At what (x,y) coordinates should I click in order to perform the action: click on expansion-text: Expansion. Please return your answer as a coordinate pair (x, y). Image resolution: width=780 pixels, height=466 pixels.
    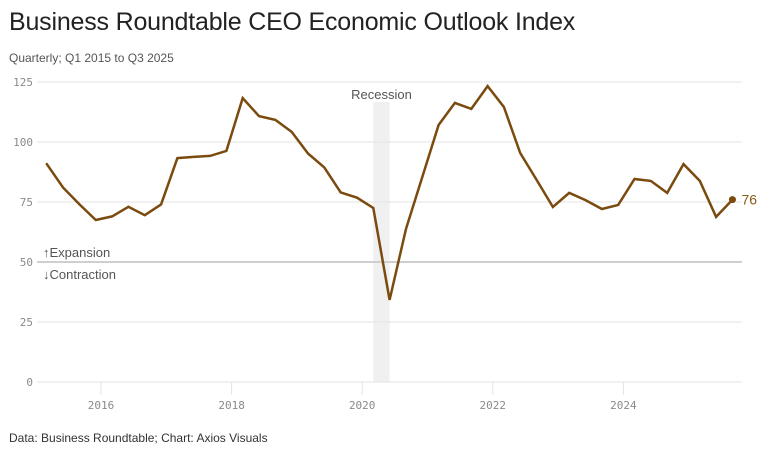
    Looking at the image, I should click on (80, 252).